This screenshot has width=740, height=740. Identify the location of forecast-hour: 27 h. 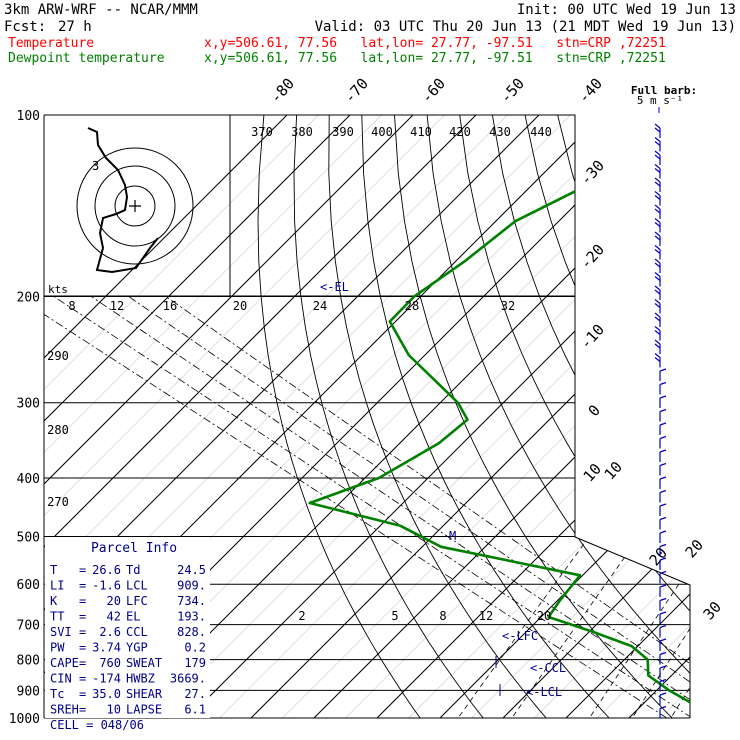
(75, 27).